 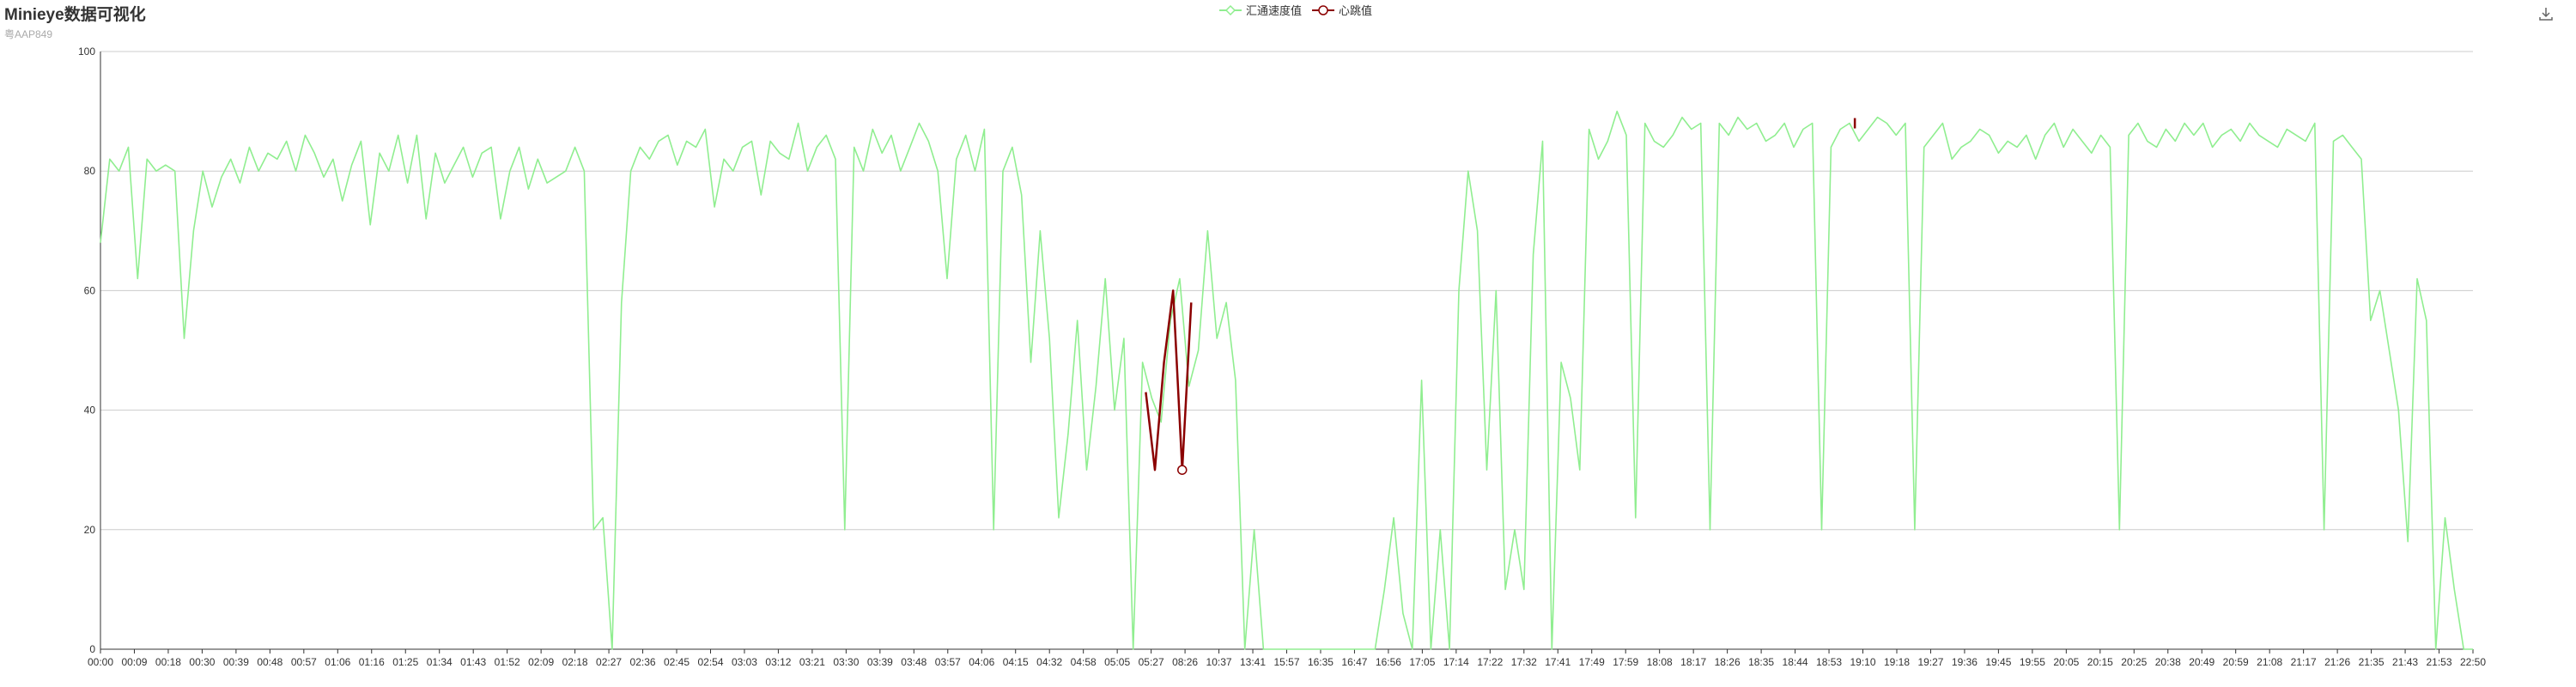 What do you see at coordinates (677, 662) in the screenshot?
I see `x-tick-label: 02:45` at bounding box center [677, 662].